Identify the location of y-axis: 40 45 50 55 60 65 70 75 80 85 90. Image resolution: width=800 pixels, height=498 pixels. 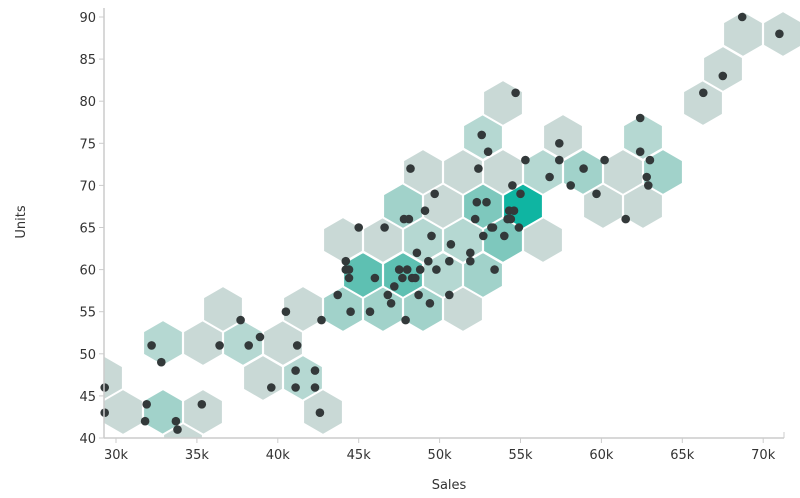
(92, 227).